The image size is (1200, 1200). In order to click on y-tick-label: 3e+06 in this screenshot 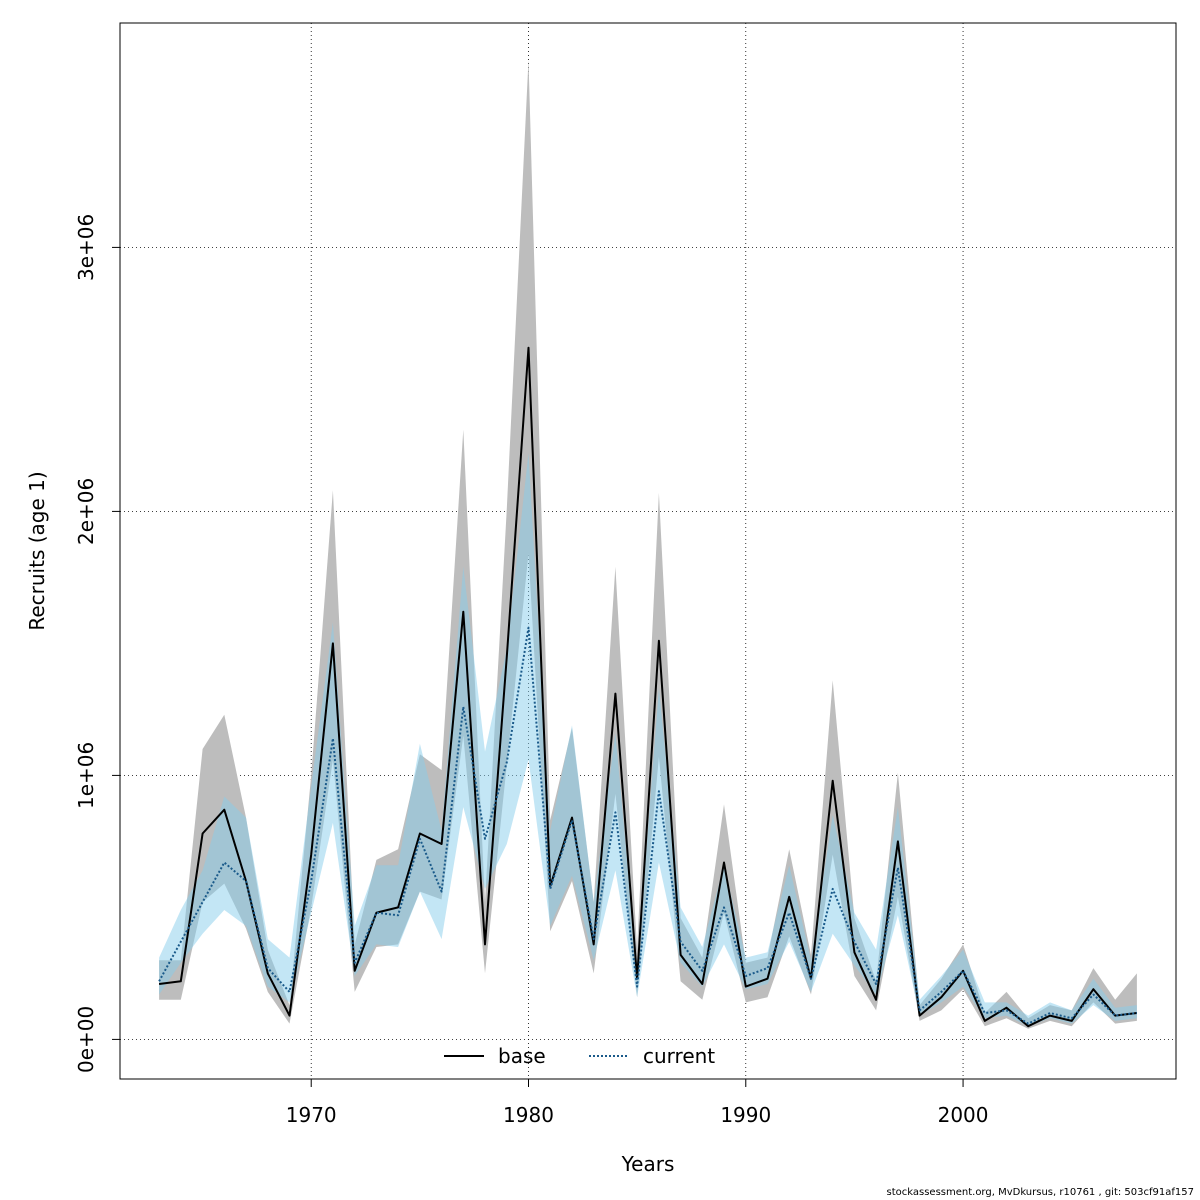, I will do `click(86, 247)`.